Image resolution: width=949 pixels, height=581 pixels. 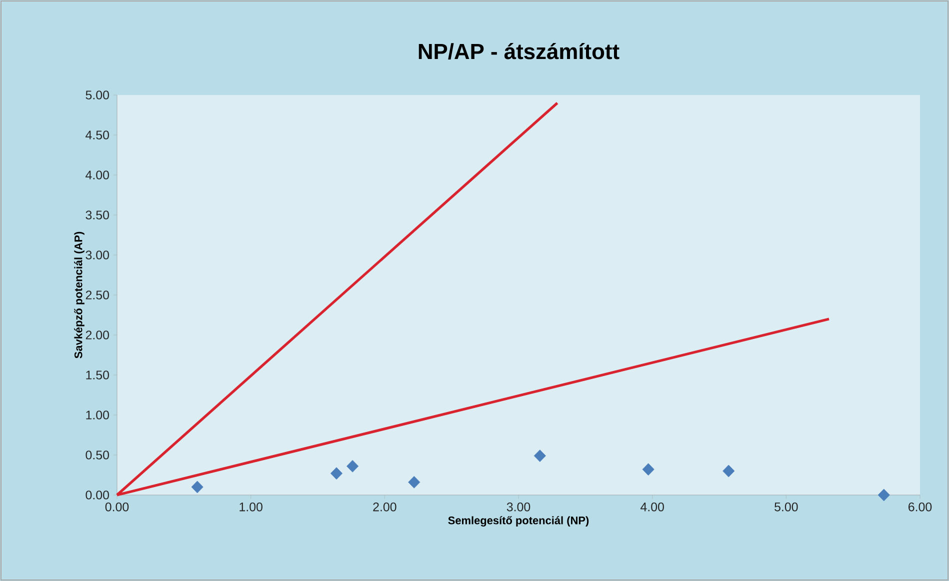 What do you see at coordinates (251, 507) in the screenshot?
I see `x-tick-label: 1.00` at bounding box center [251, 507].